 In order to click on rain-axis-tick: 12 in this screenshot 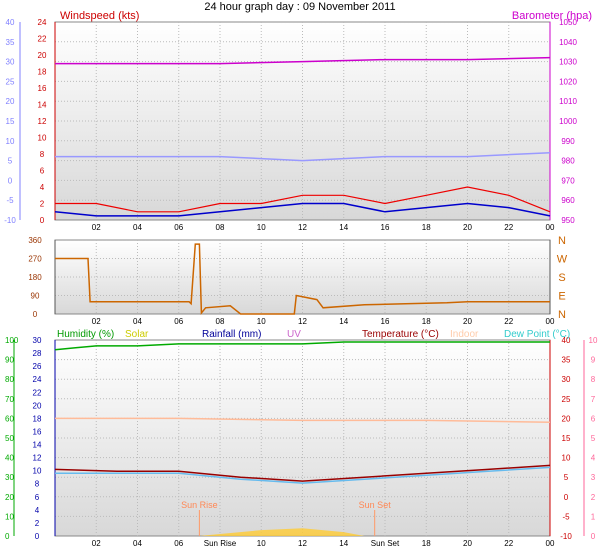, I will do `click(37, 458)`.